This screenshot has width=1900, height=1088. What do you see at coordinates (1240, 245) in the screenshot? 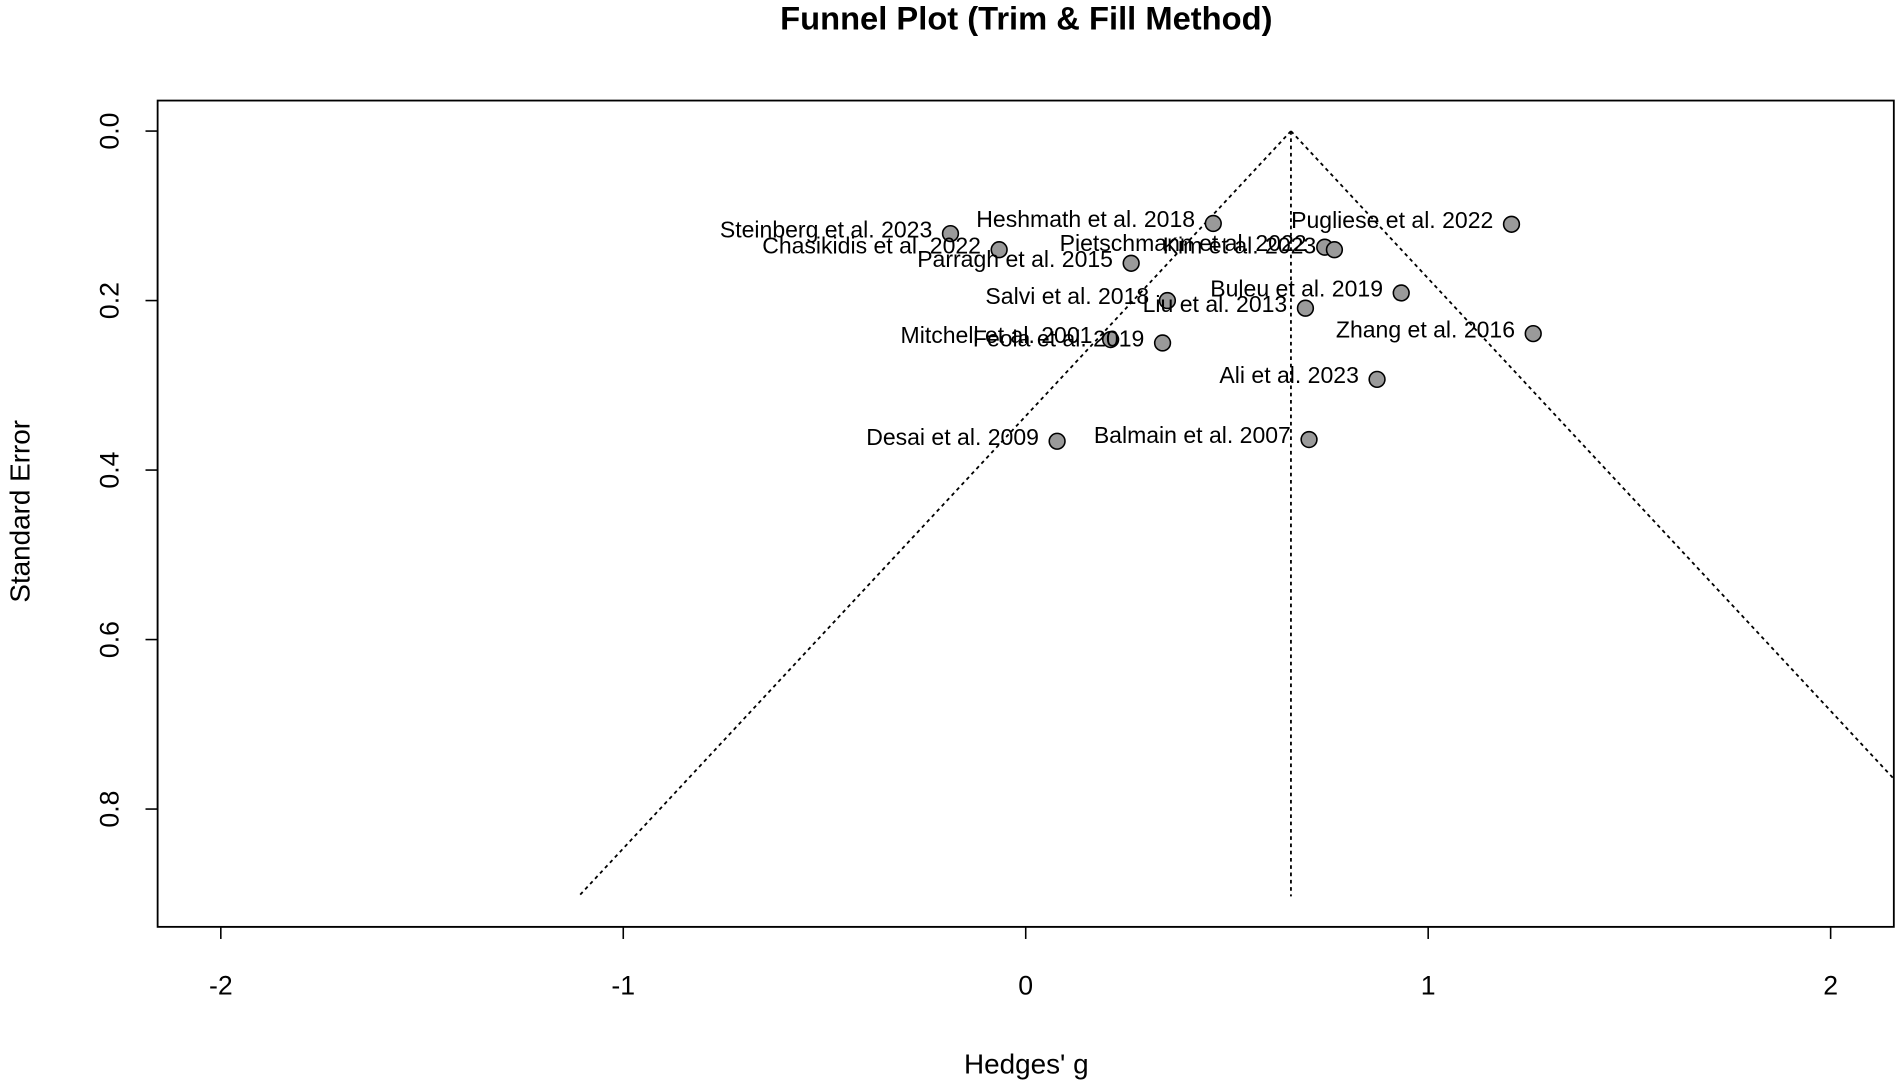
I see `study-label: Kim et al. 2023` at bounding box center [1240, 245].